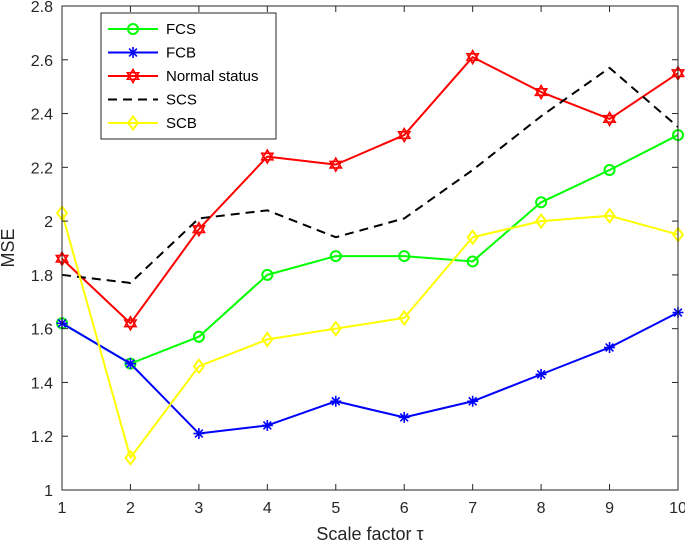 The width and height of the screenshot is (685, 546). Describe the element at coordinates (212, 76) in the screenshot. I see `legend-label-normal-status: Normal status` at that location.